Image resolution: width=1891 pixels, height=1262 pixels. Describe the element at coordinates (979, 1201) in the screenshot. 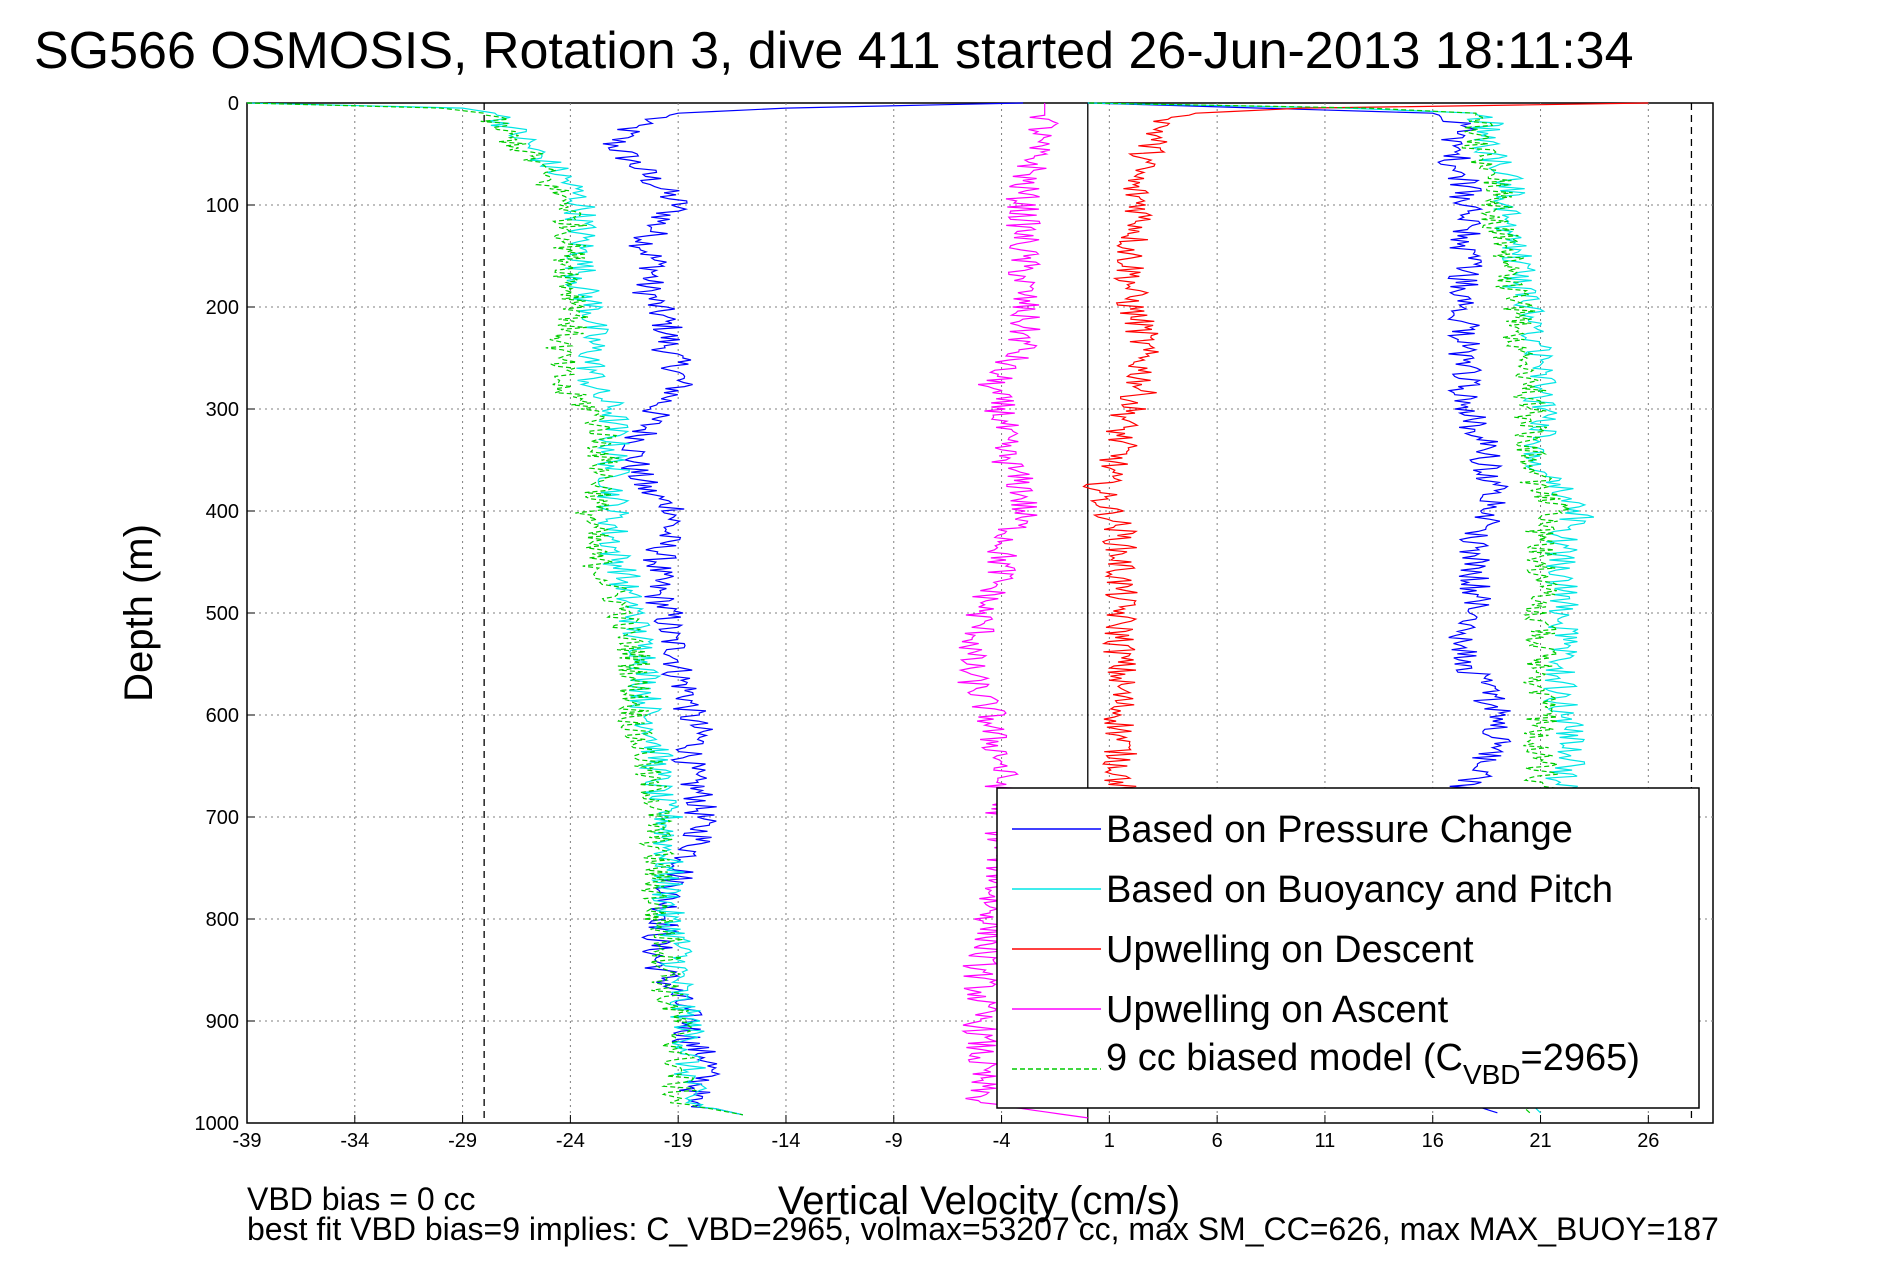

I see `x-axis-label: Vertical Velocity (cm/s)` at that location.